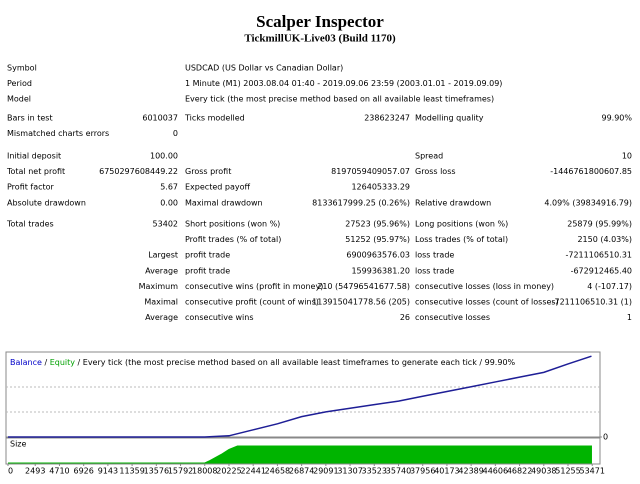  I want to click on report-cell: Maximal drawdown, so click(224, 202).